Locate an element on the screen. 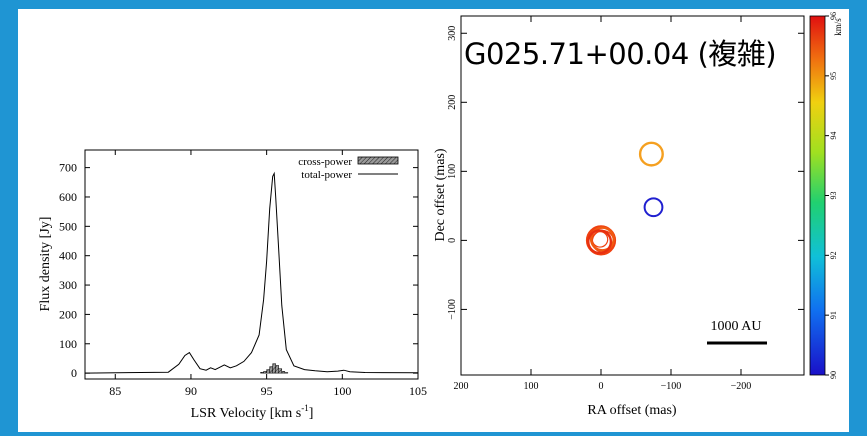 Image resolution: width=867 pixels, height=436 pixels. scale-bar: 1000 AU is located at coordinates (737, 332).